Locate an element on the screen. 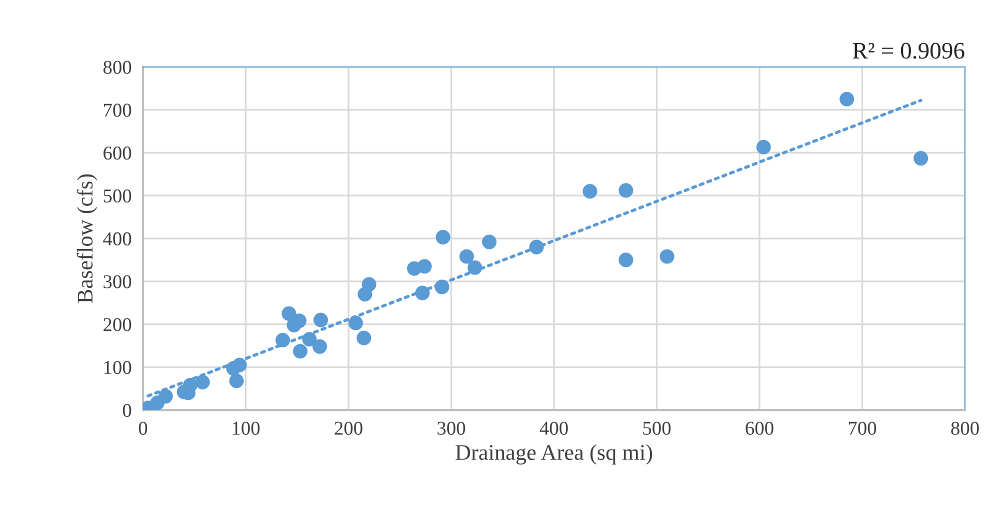 This screenshot has width=1000, height=523. x-tick-label: 600 is located at coordinates (760, 428).